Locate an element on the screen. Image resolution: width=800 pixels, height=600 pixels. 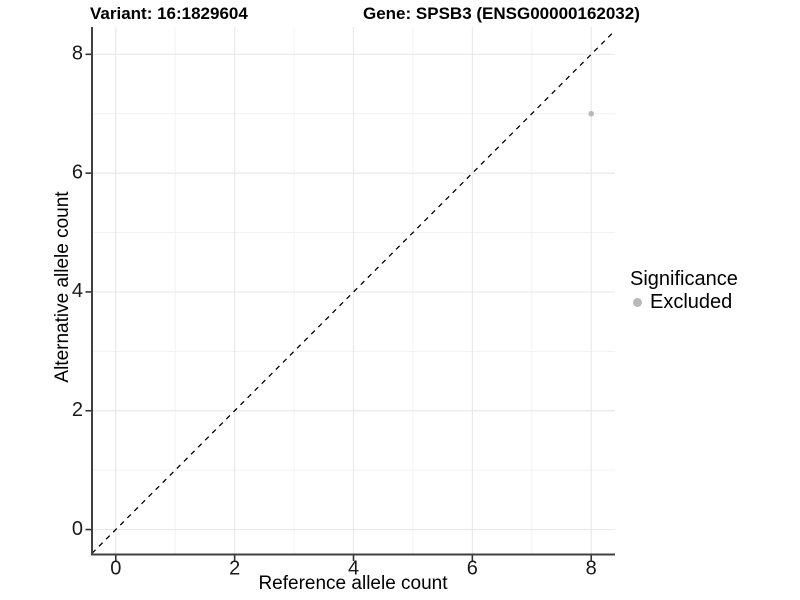
y-tick-label: 2 is located at coordinates (77, 410).